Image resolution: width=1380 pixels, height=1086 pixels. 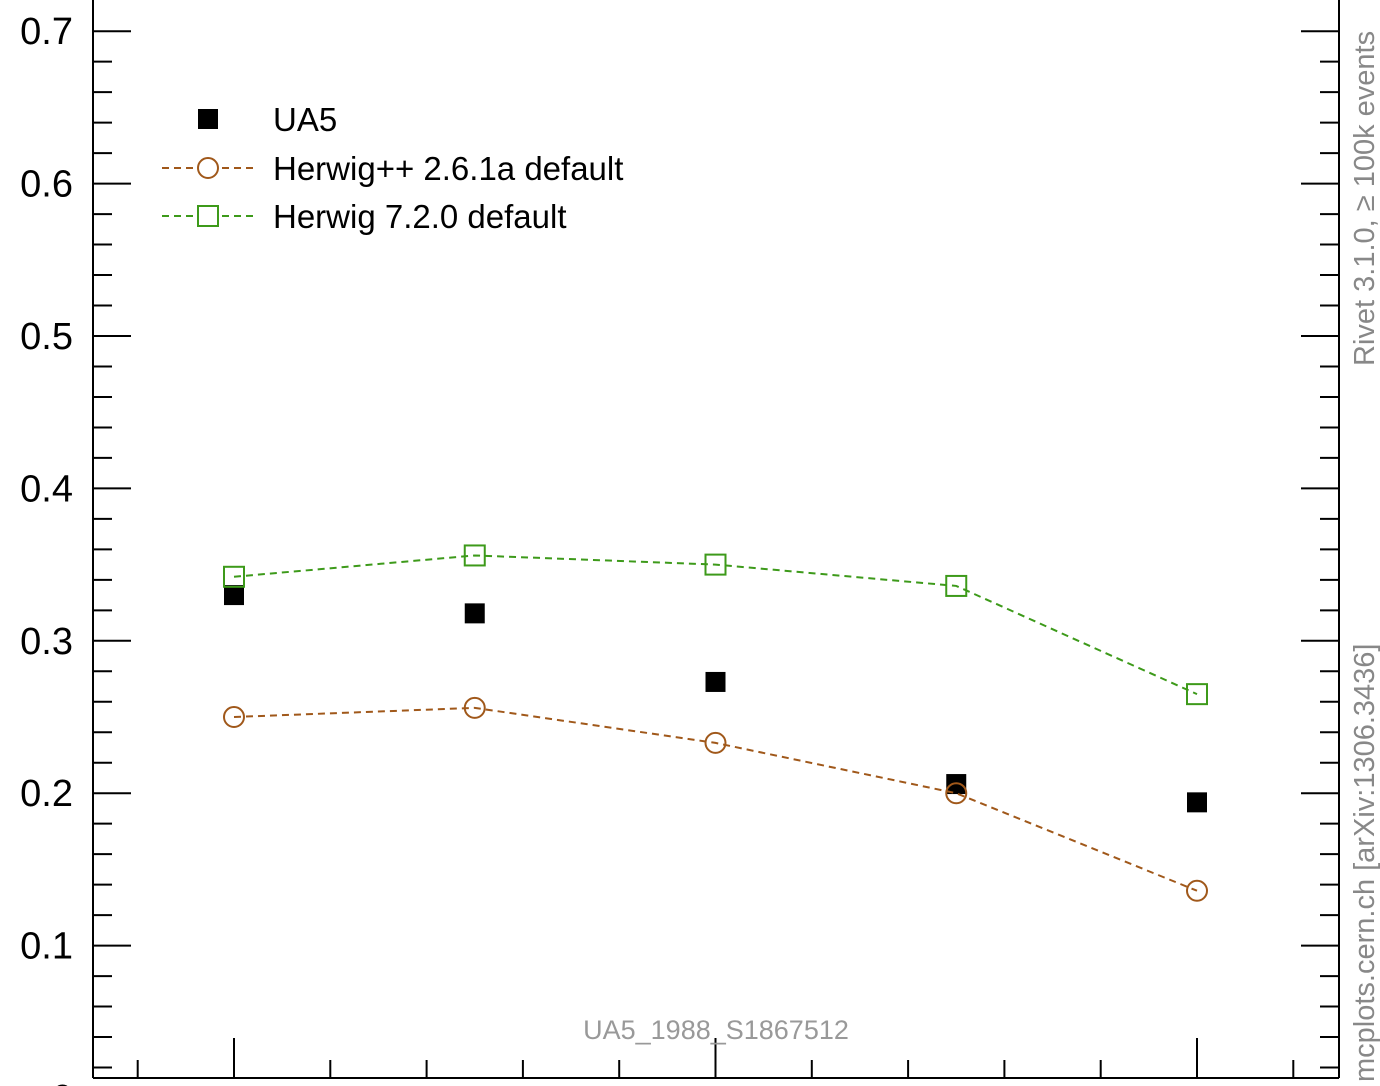 What do you see at coordinates (1364, 198) in the screenshot?
I see `rivet-version-note: Rivet 3.1.0, ≥ 100k events` at bounding box center [1364, 198].